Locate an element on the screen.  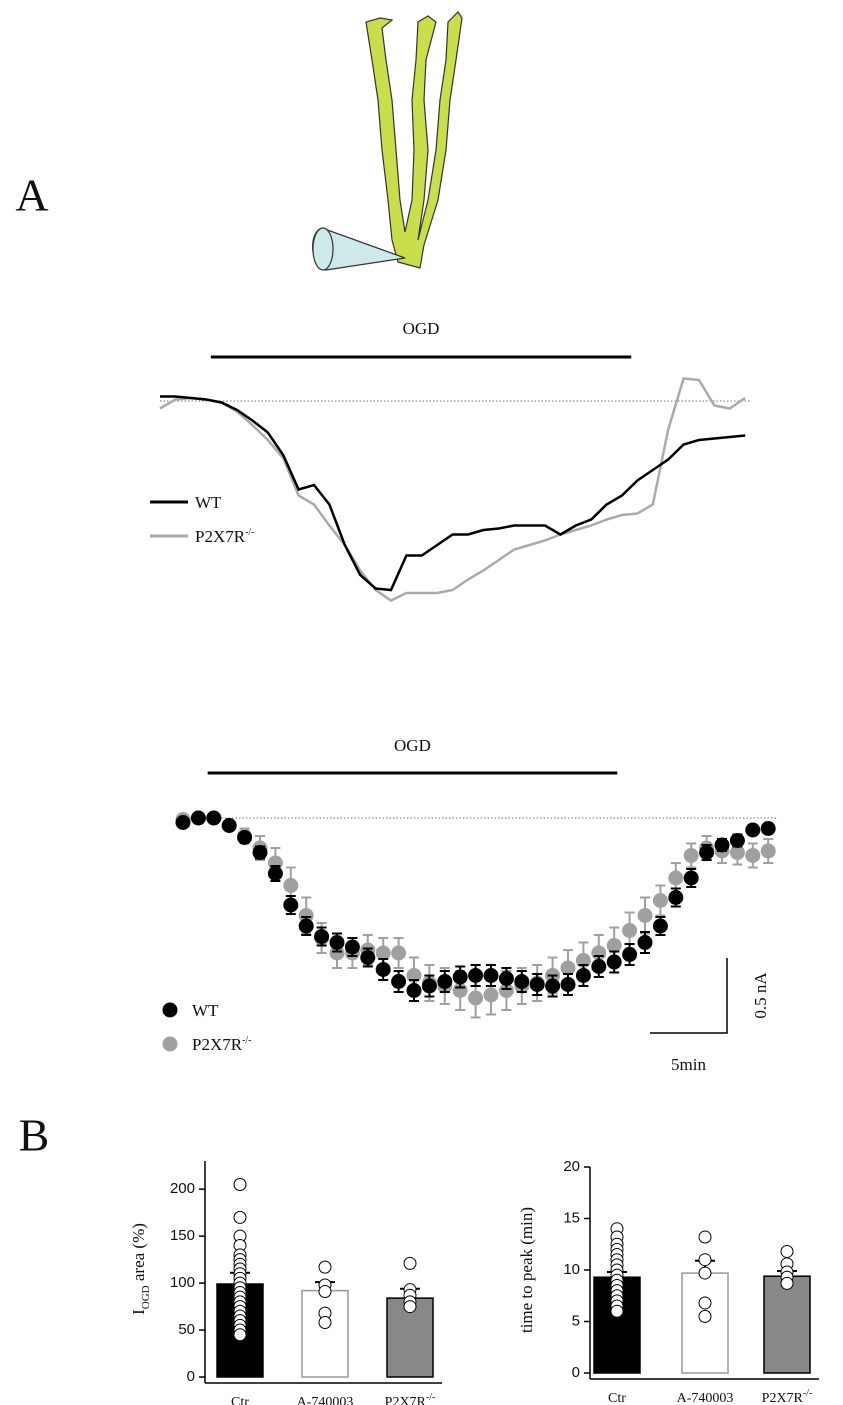
legend-label: WT is located at coordinates (208, 502).